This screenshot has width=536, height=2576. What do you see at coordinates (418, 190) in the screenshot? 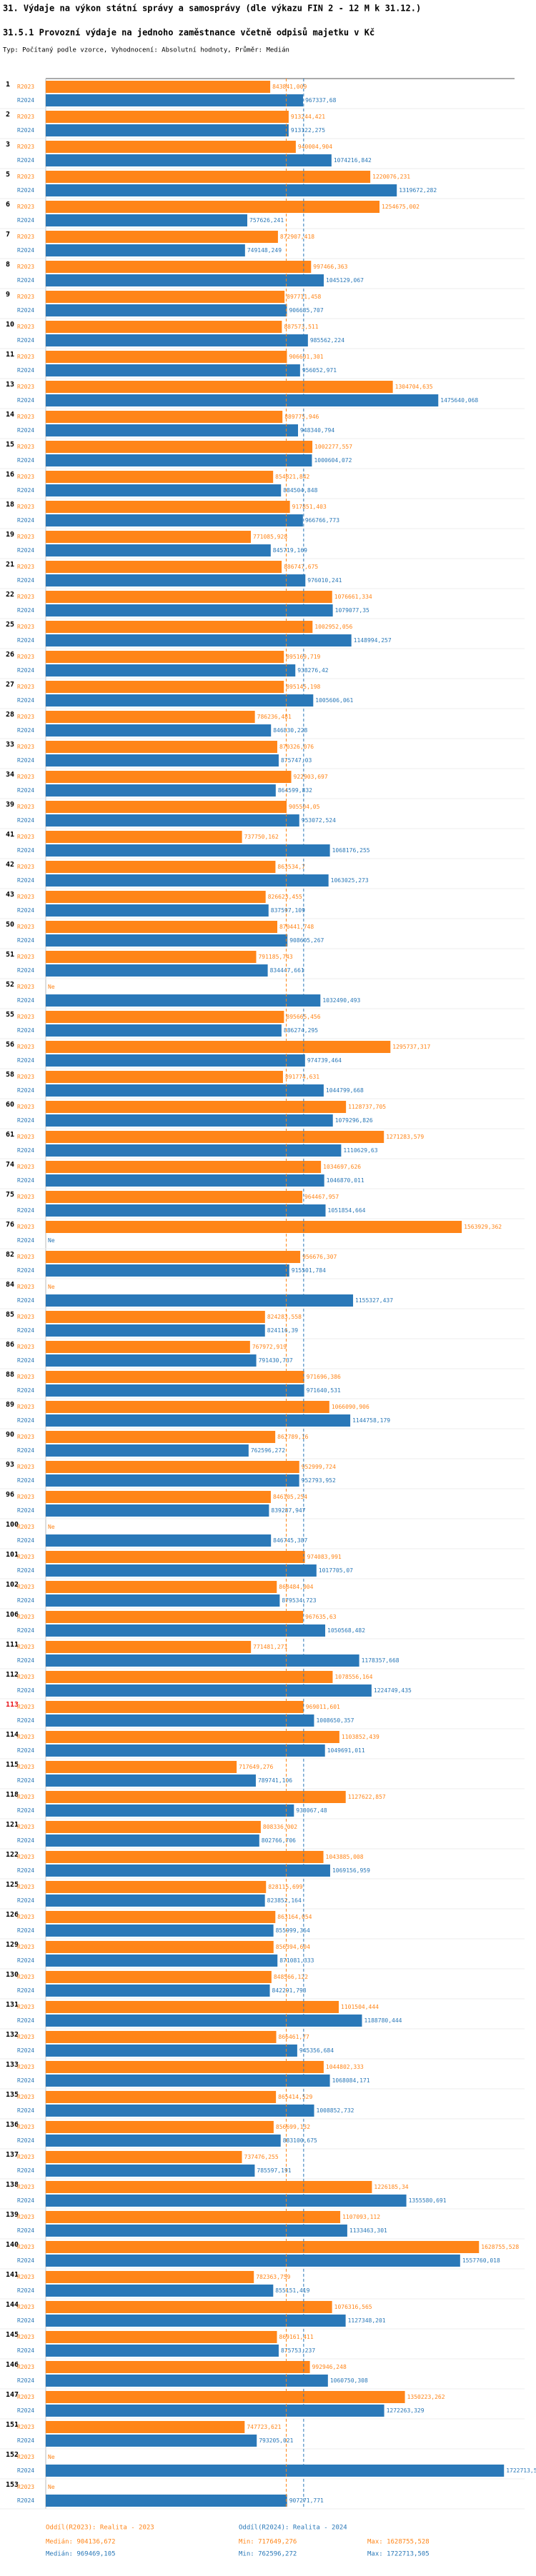
I see `value-label: 1319672,282` at bounding box center [418, 190].